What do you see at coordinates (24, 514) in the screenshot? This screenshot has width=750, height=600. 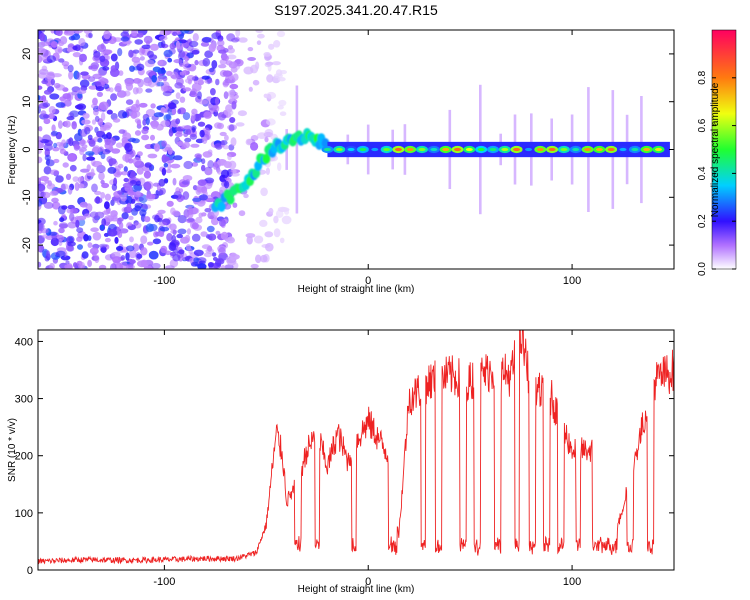 I see `y-tick-label: 100` at bounding box center [24, 514].